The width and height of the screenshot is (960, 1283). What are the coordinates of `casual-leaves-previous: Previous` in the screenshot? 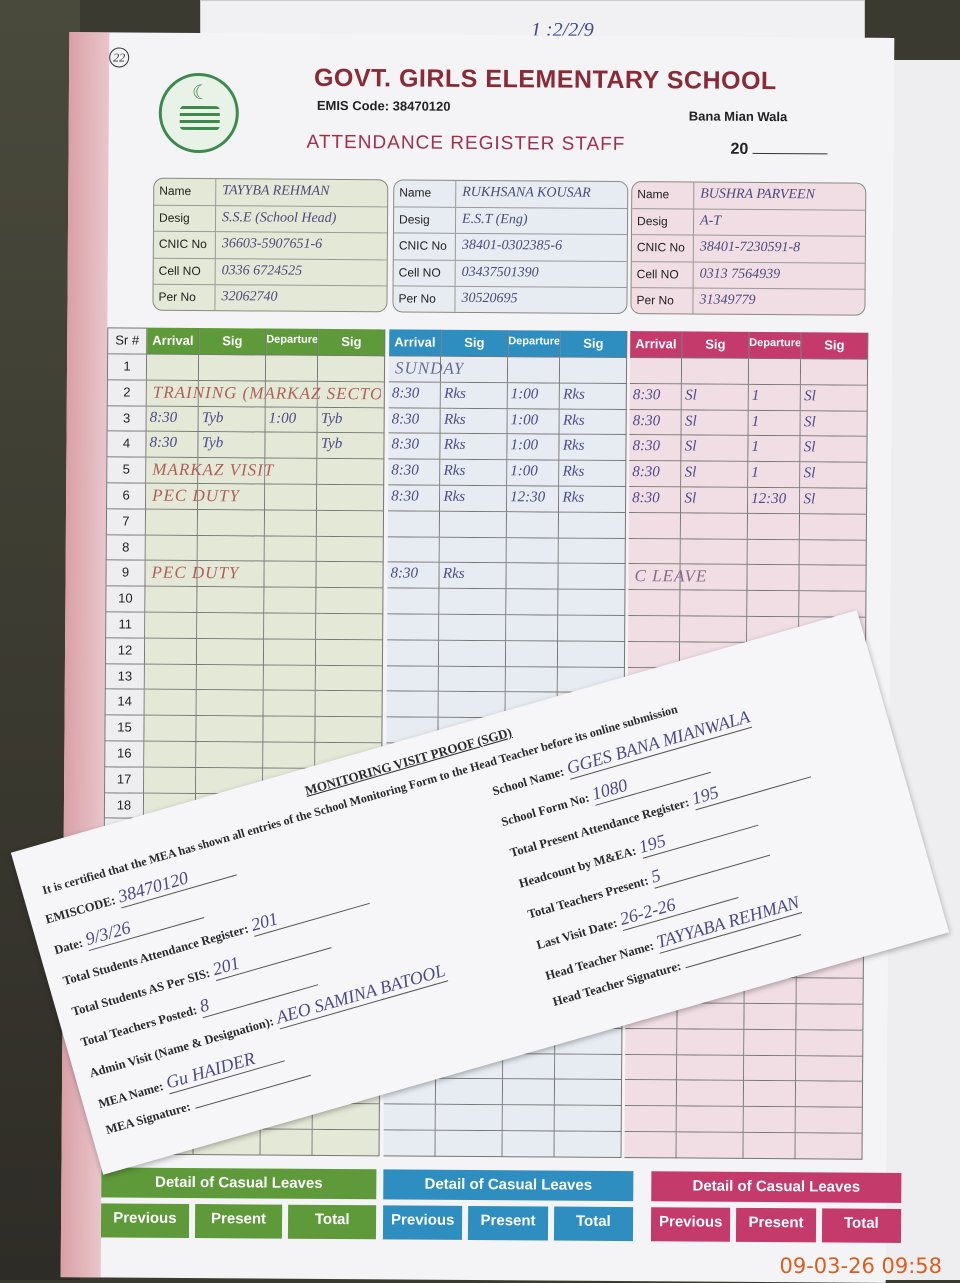 It's located at (690, 1224).